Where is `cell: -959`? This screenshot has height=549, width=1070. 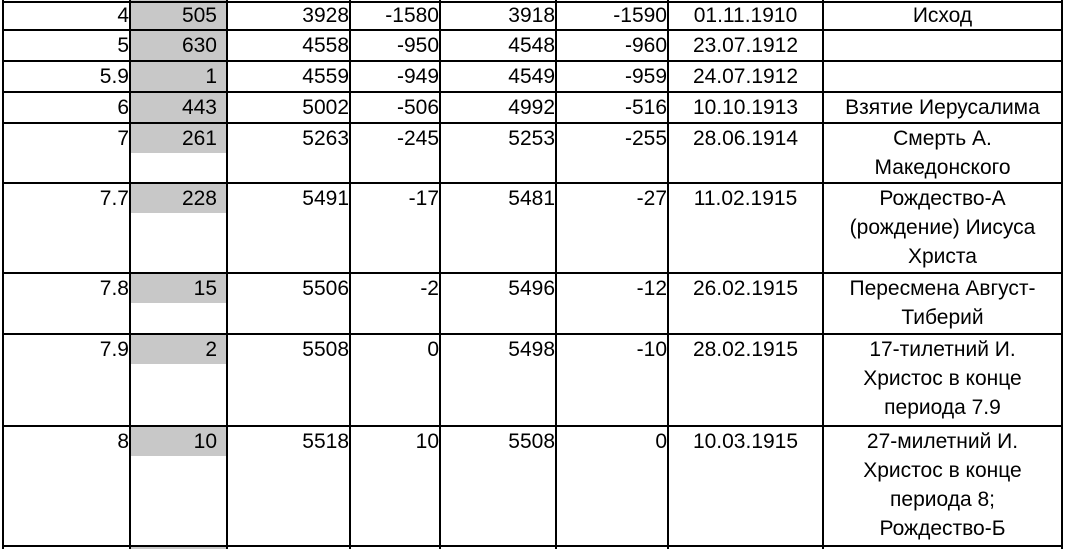 cell: -959 is located at coordinates (612, 76).